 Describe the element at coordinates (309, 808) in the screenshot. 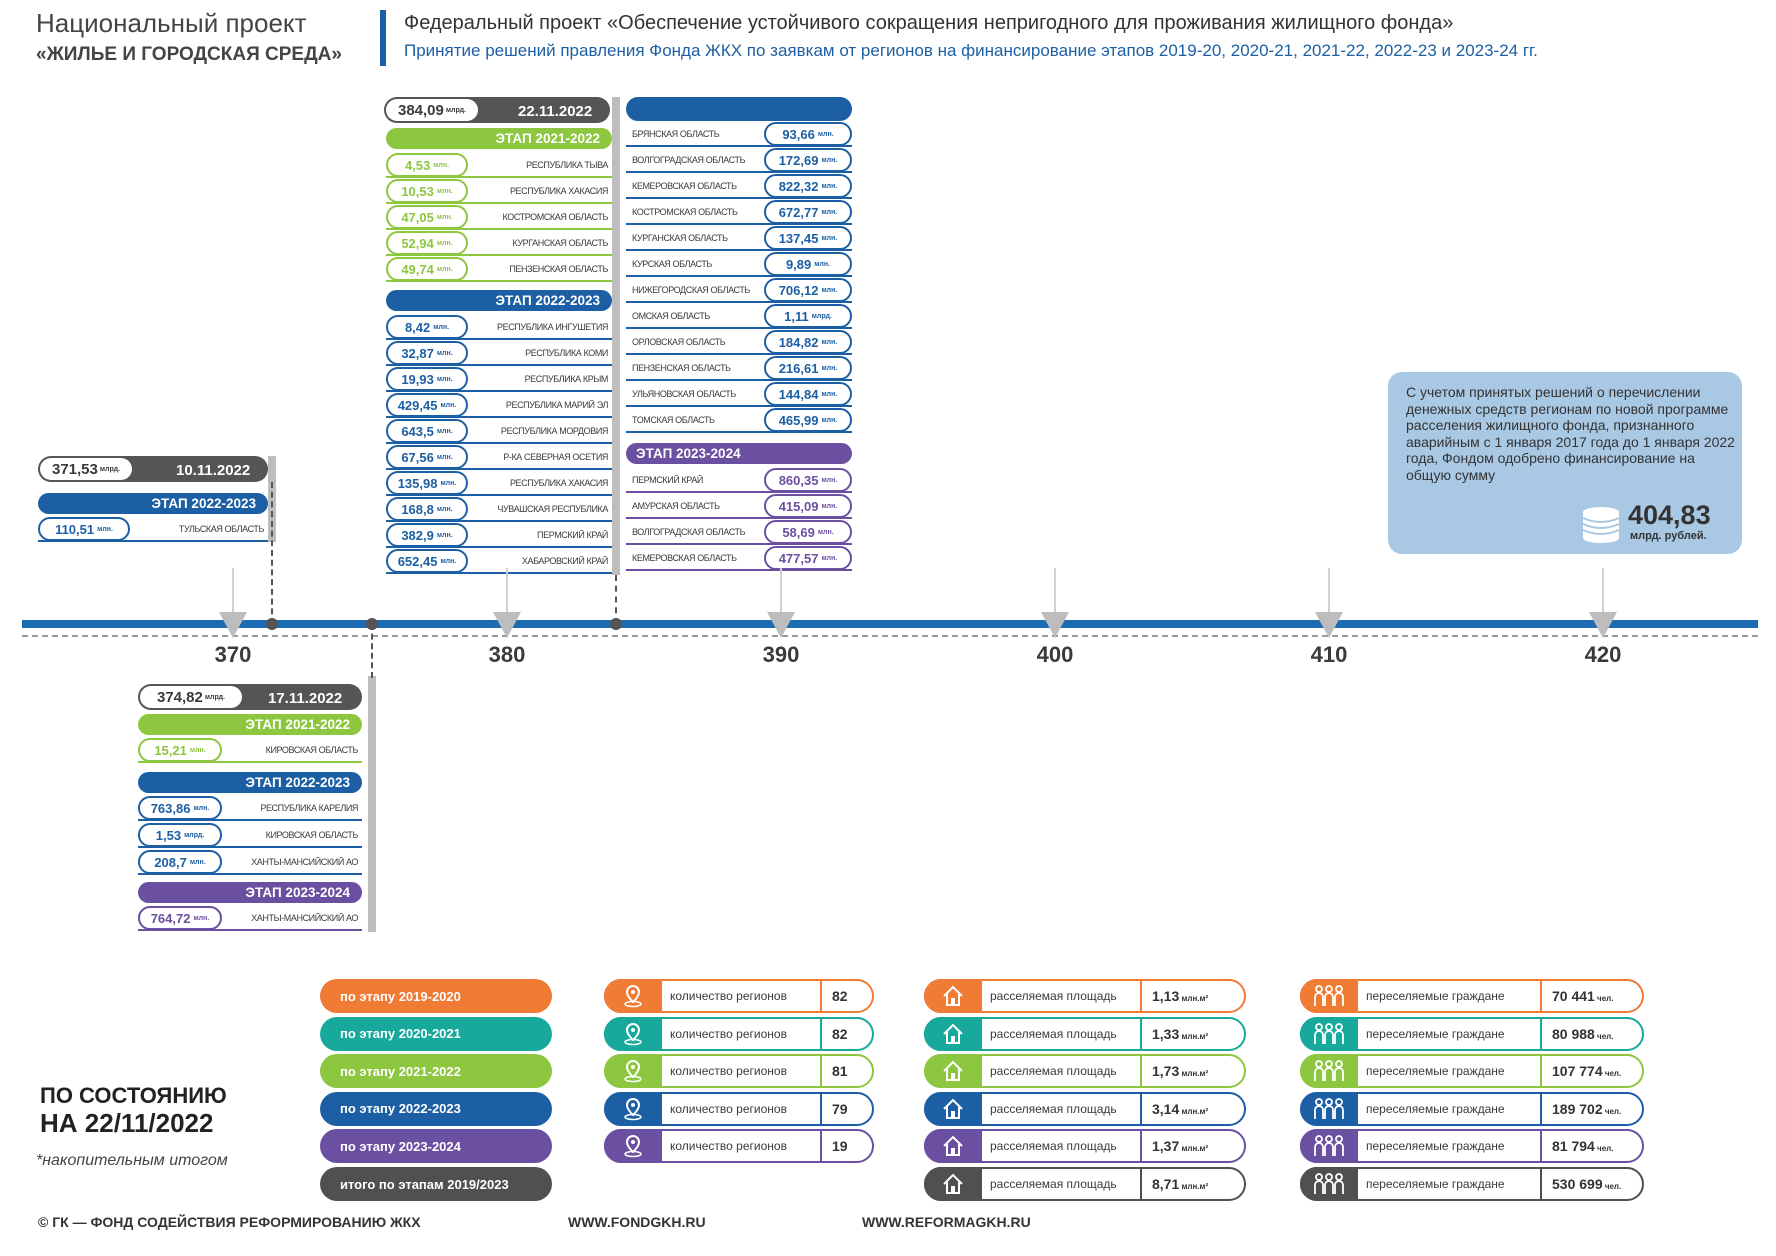

I see `region-name: РЕСПУБЛИКА КАРЕЛИЯ` at that location.